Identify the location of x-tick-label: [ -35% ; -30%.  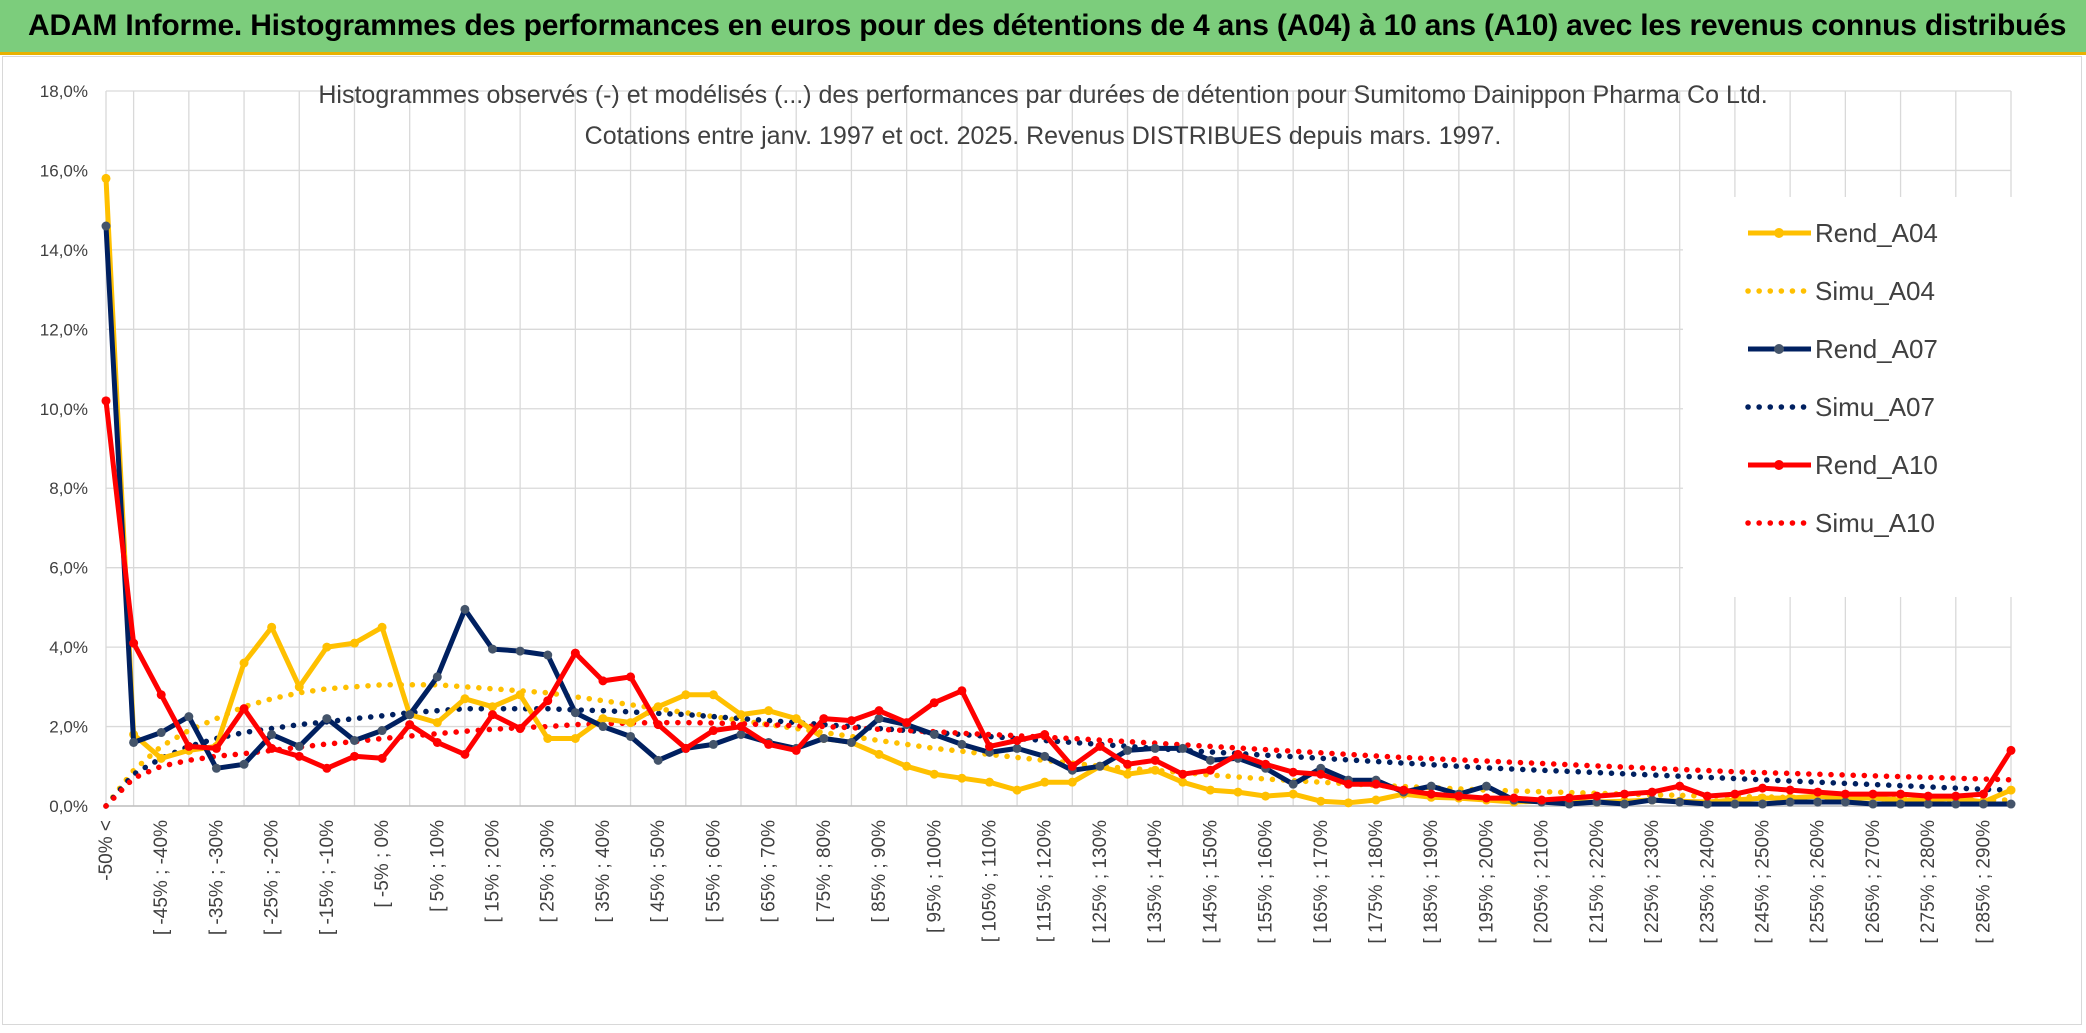
(216, 877).